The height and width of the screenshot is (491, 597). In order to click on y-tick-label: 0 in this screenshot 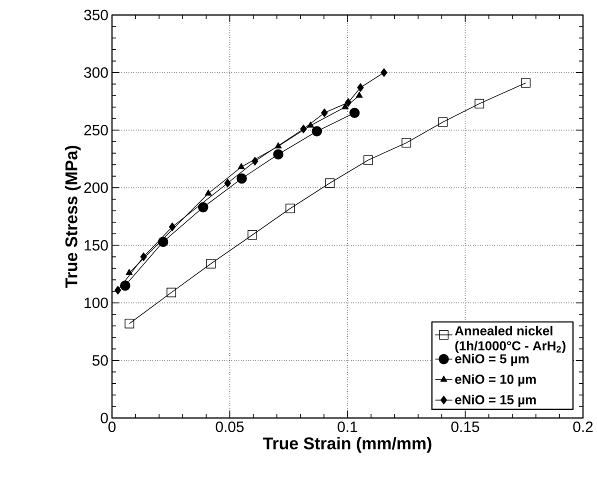, I will do `click(104, 418)`.